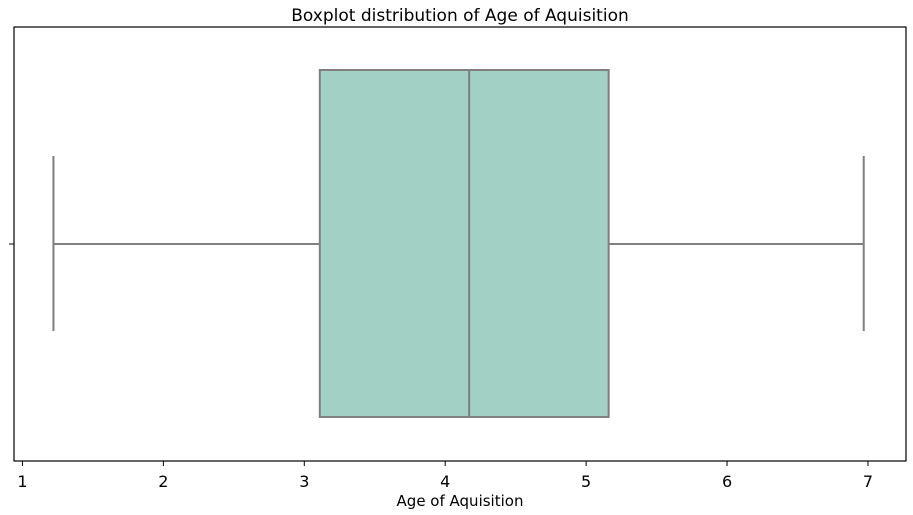 The width and height of the screenshot is (913, 515). Describe the element at coordinates (727, 481) in the screenshot. I see `x-tick-label-6: 6` at that location.